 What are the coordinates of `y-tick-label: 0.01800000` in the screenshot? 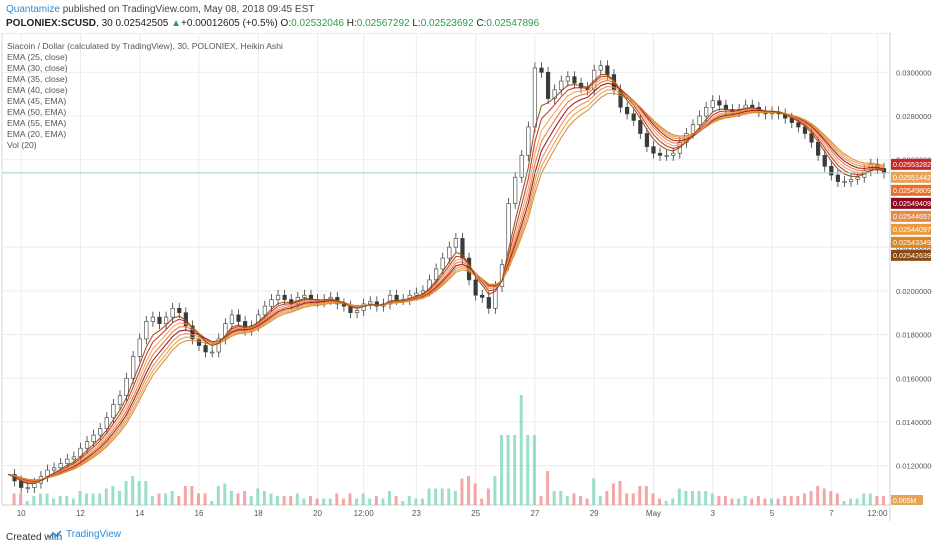 It's located at (914, 335).